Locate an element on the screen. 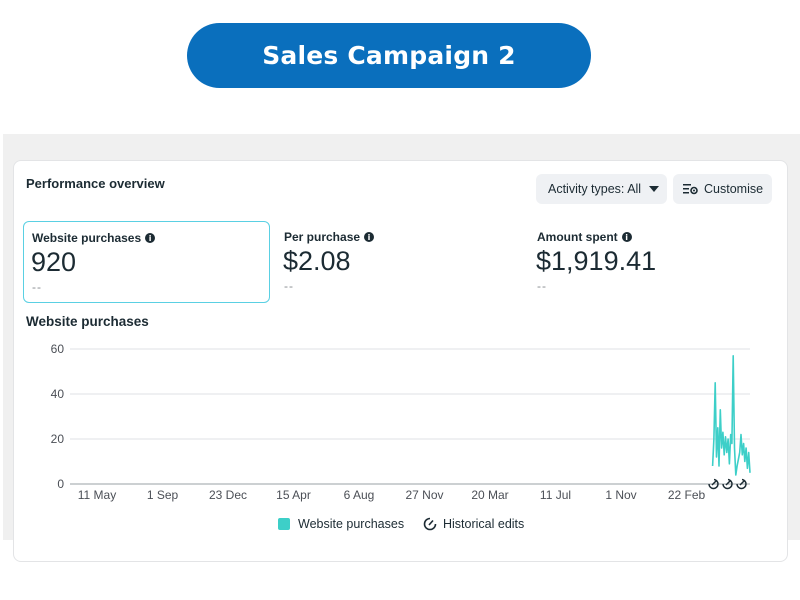 This screenshot has width=800, height=600. x-tick-label: 6 Aug is located at coordinates (359, 495).